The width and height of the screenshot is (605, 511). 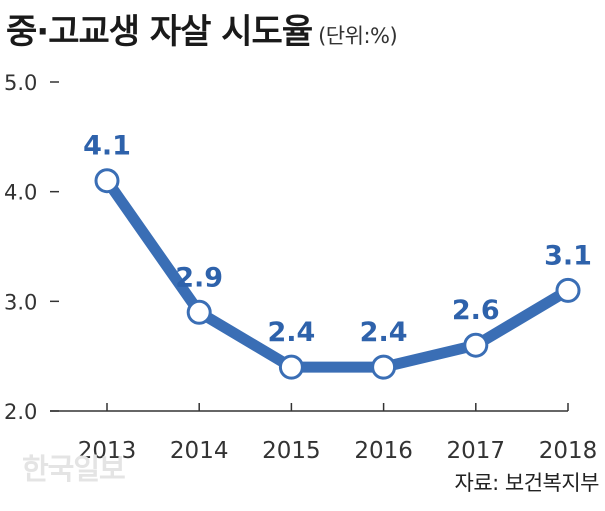 What do you see at coordinates (74, 469) in the screenshot?
I see `watermark-logo: 한국일보` at bounding box center [74, 469].